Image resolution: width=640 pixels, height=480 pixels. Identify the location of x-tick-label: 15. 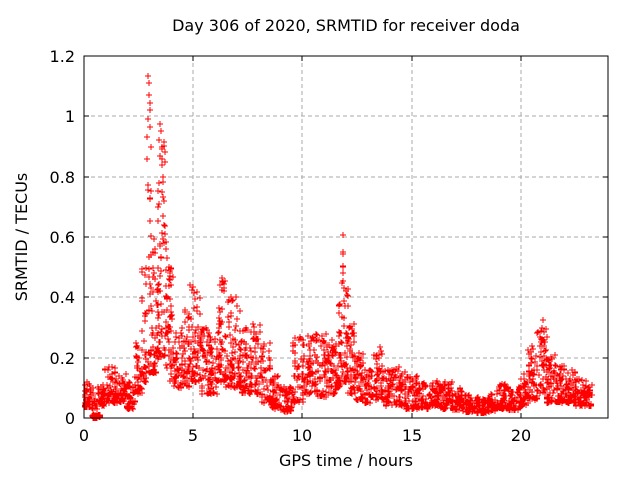
(412, 435).